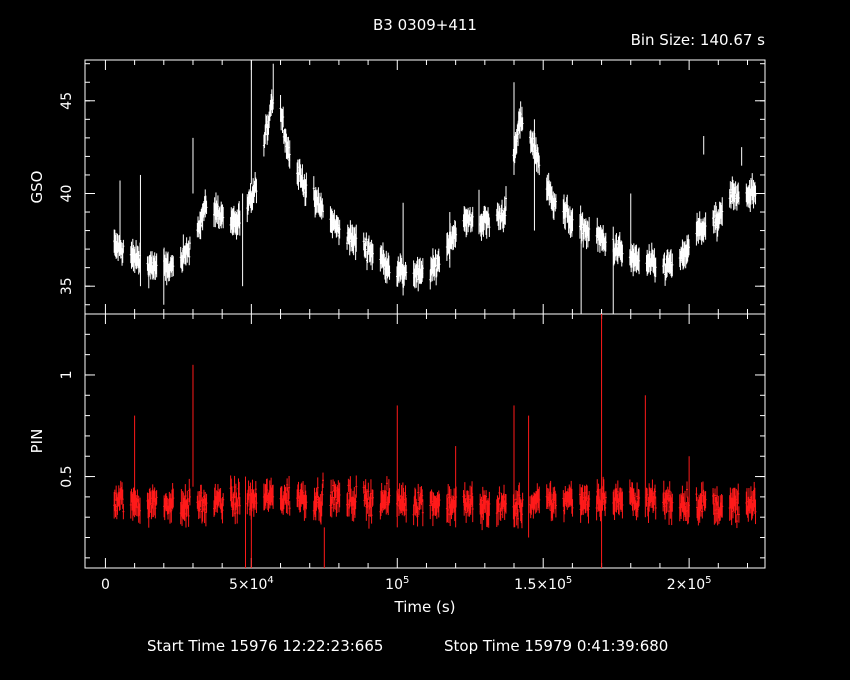 The width and height of the screenshot is (850, 680). What do you see at coordinates (556, 646) in the screenshot?
I see `stop-time-label: Stop Time 15979 0:41:39:680` at bounding box center [556, 646].